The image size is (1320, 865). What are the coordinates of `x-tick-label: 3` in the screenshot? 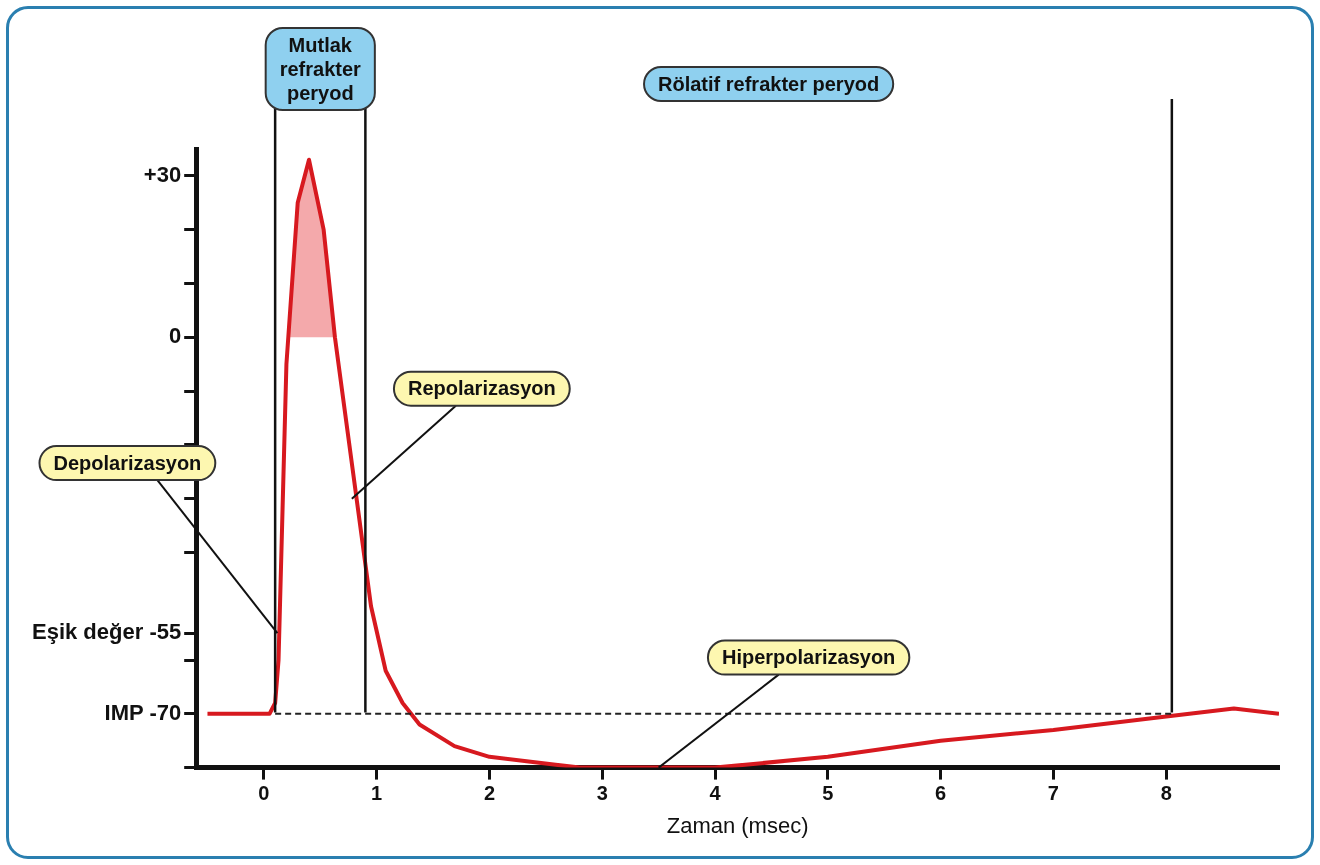 It's located at (602, 793).